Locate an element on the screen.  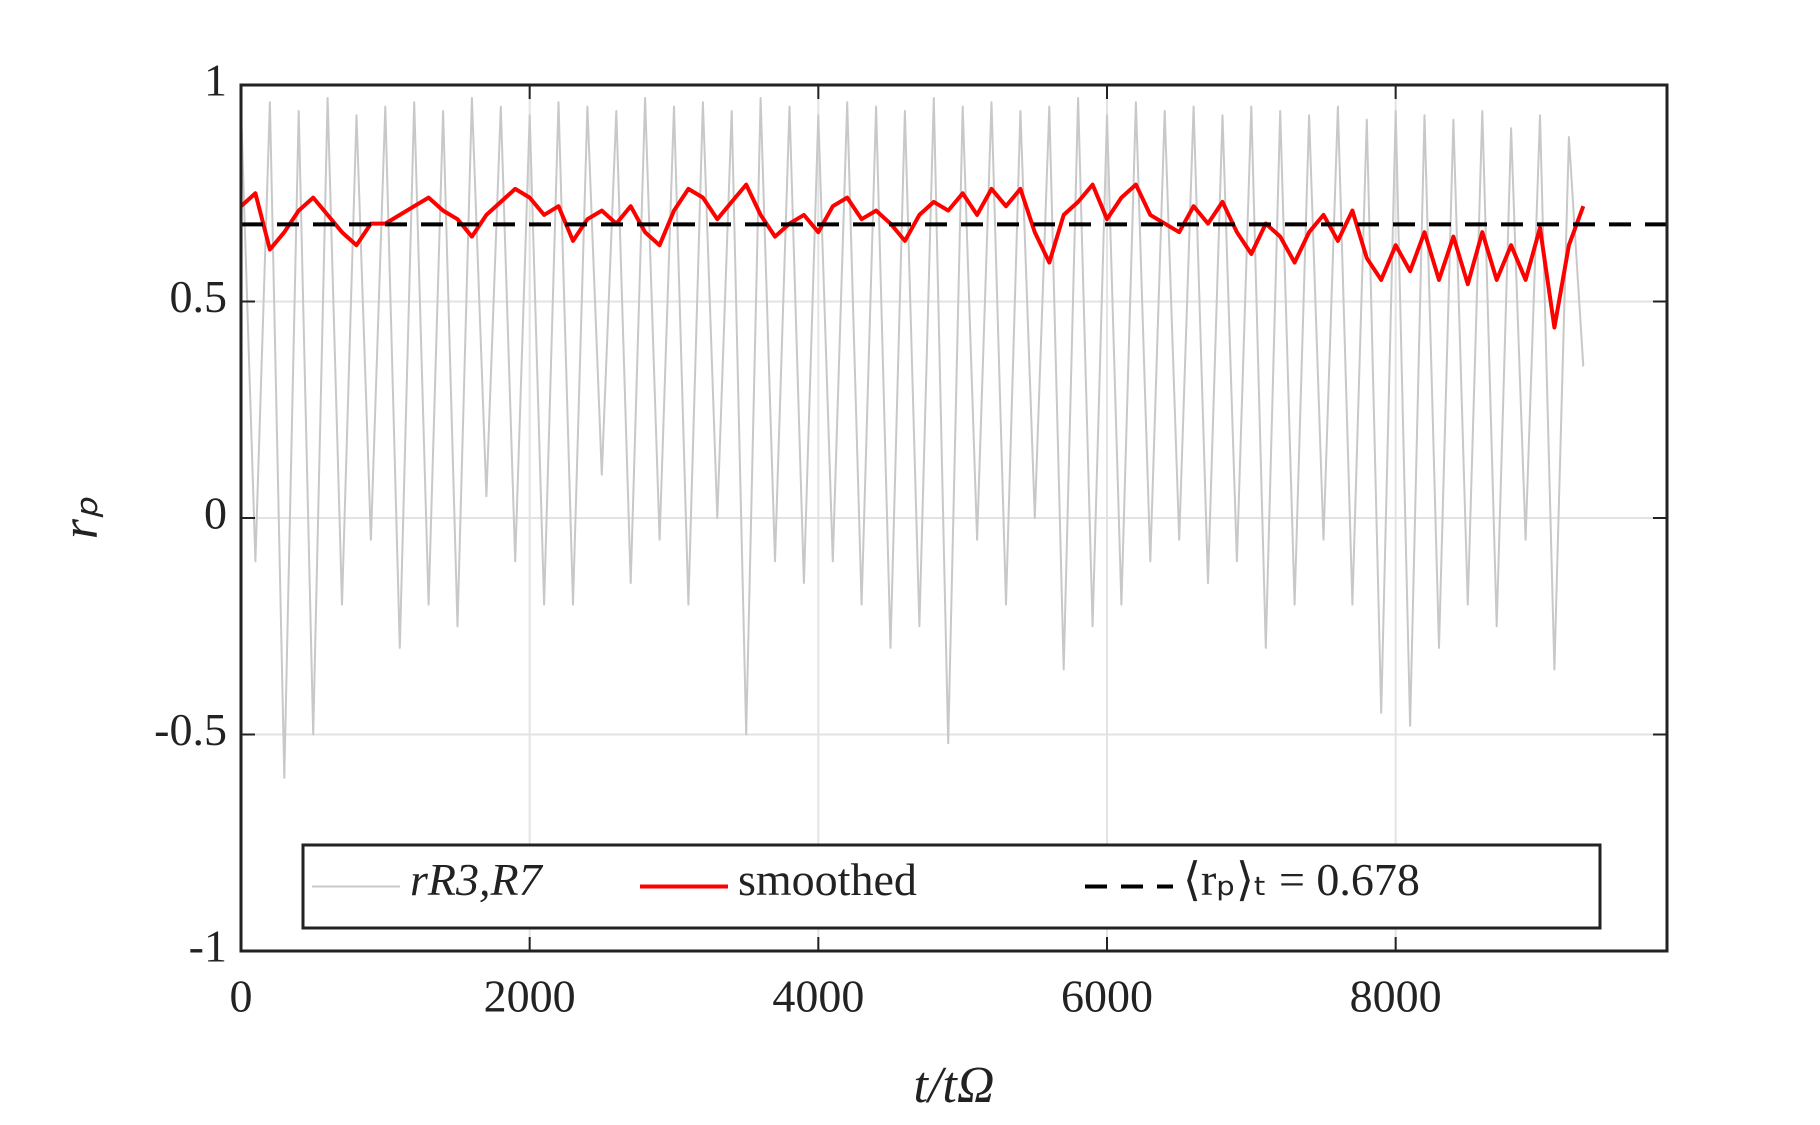
legend-box is located at coordinates (951, 886).